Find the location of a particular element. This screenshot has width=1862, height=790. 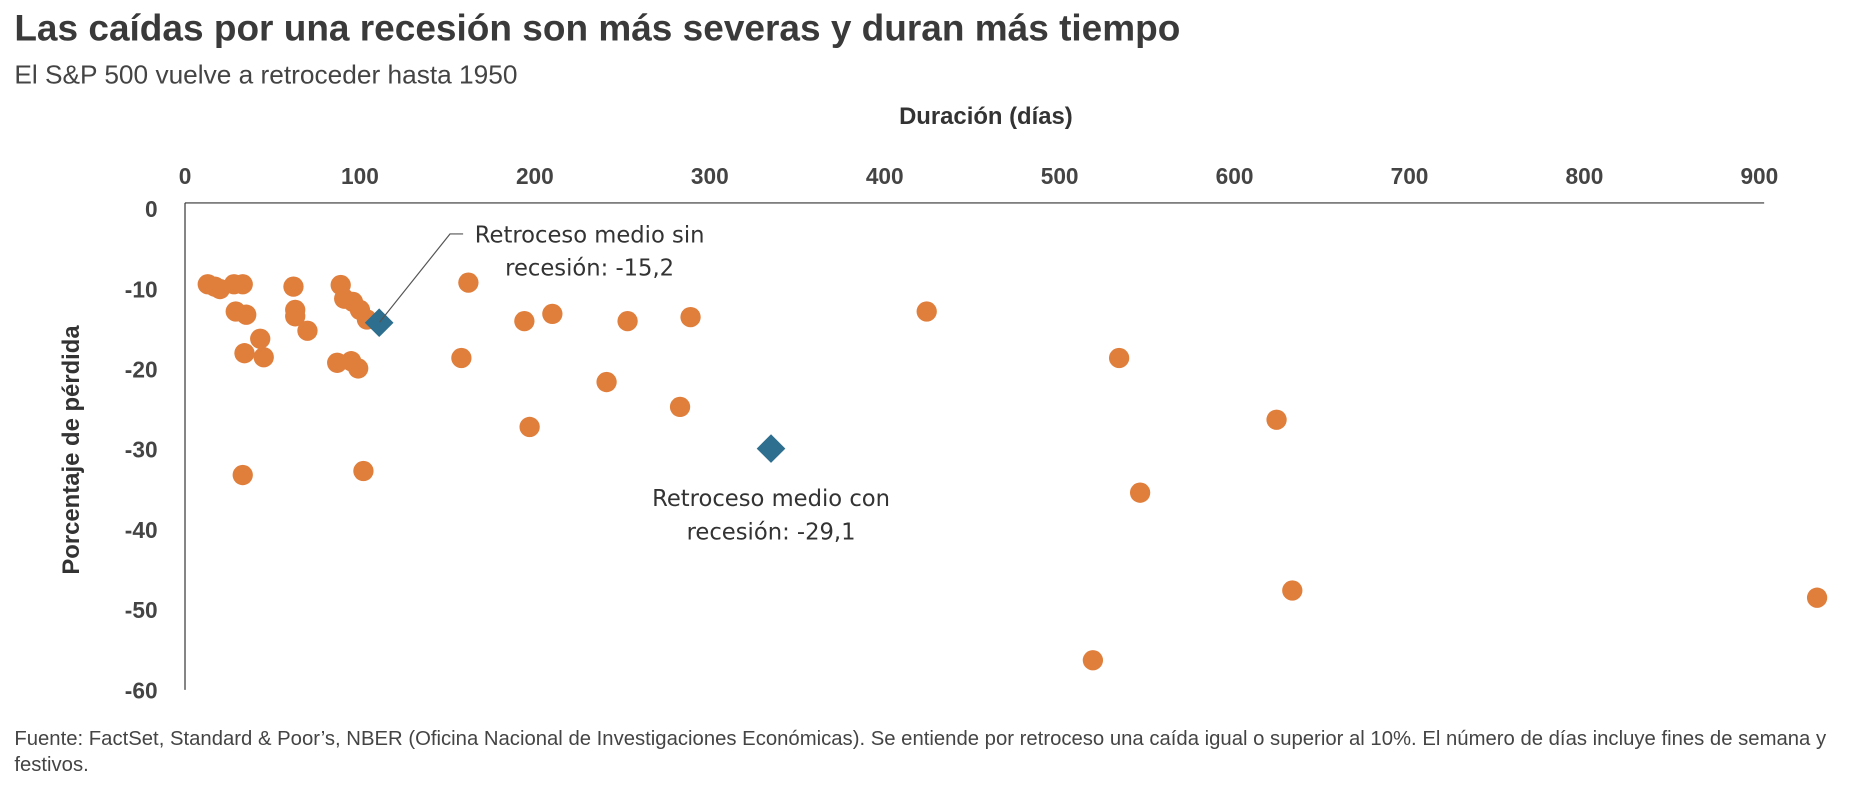

annotation-recession-line2: recesión: -29,1 is located at coordinates (771, 533).